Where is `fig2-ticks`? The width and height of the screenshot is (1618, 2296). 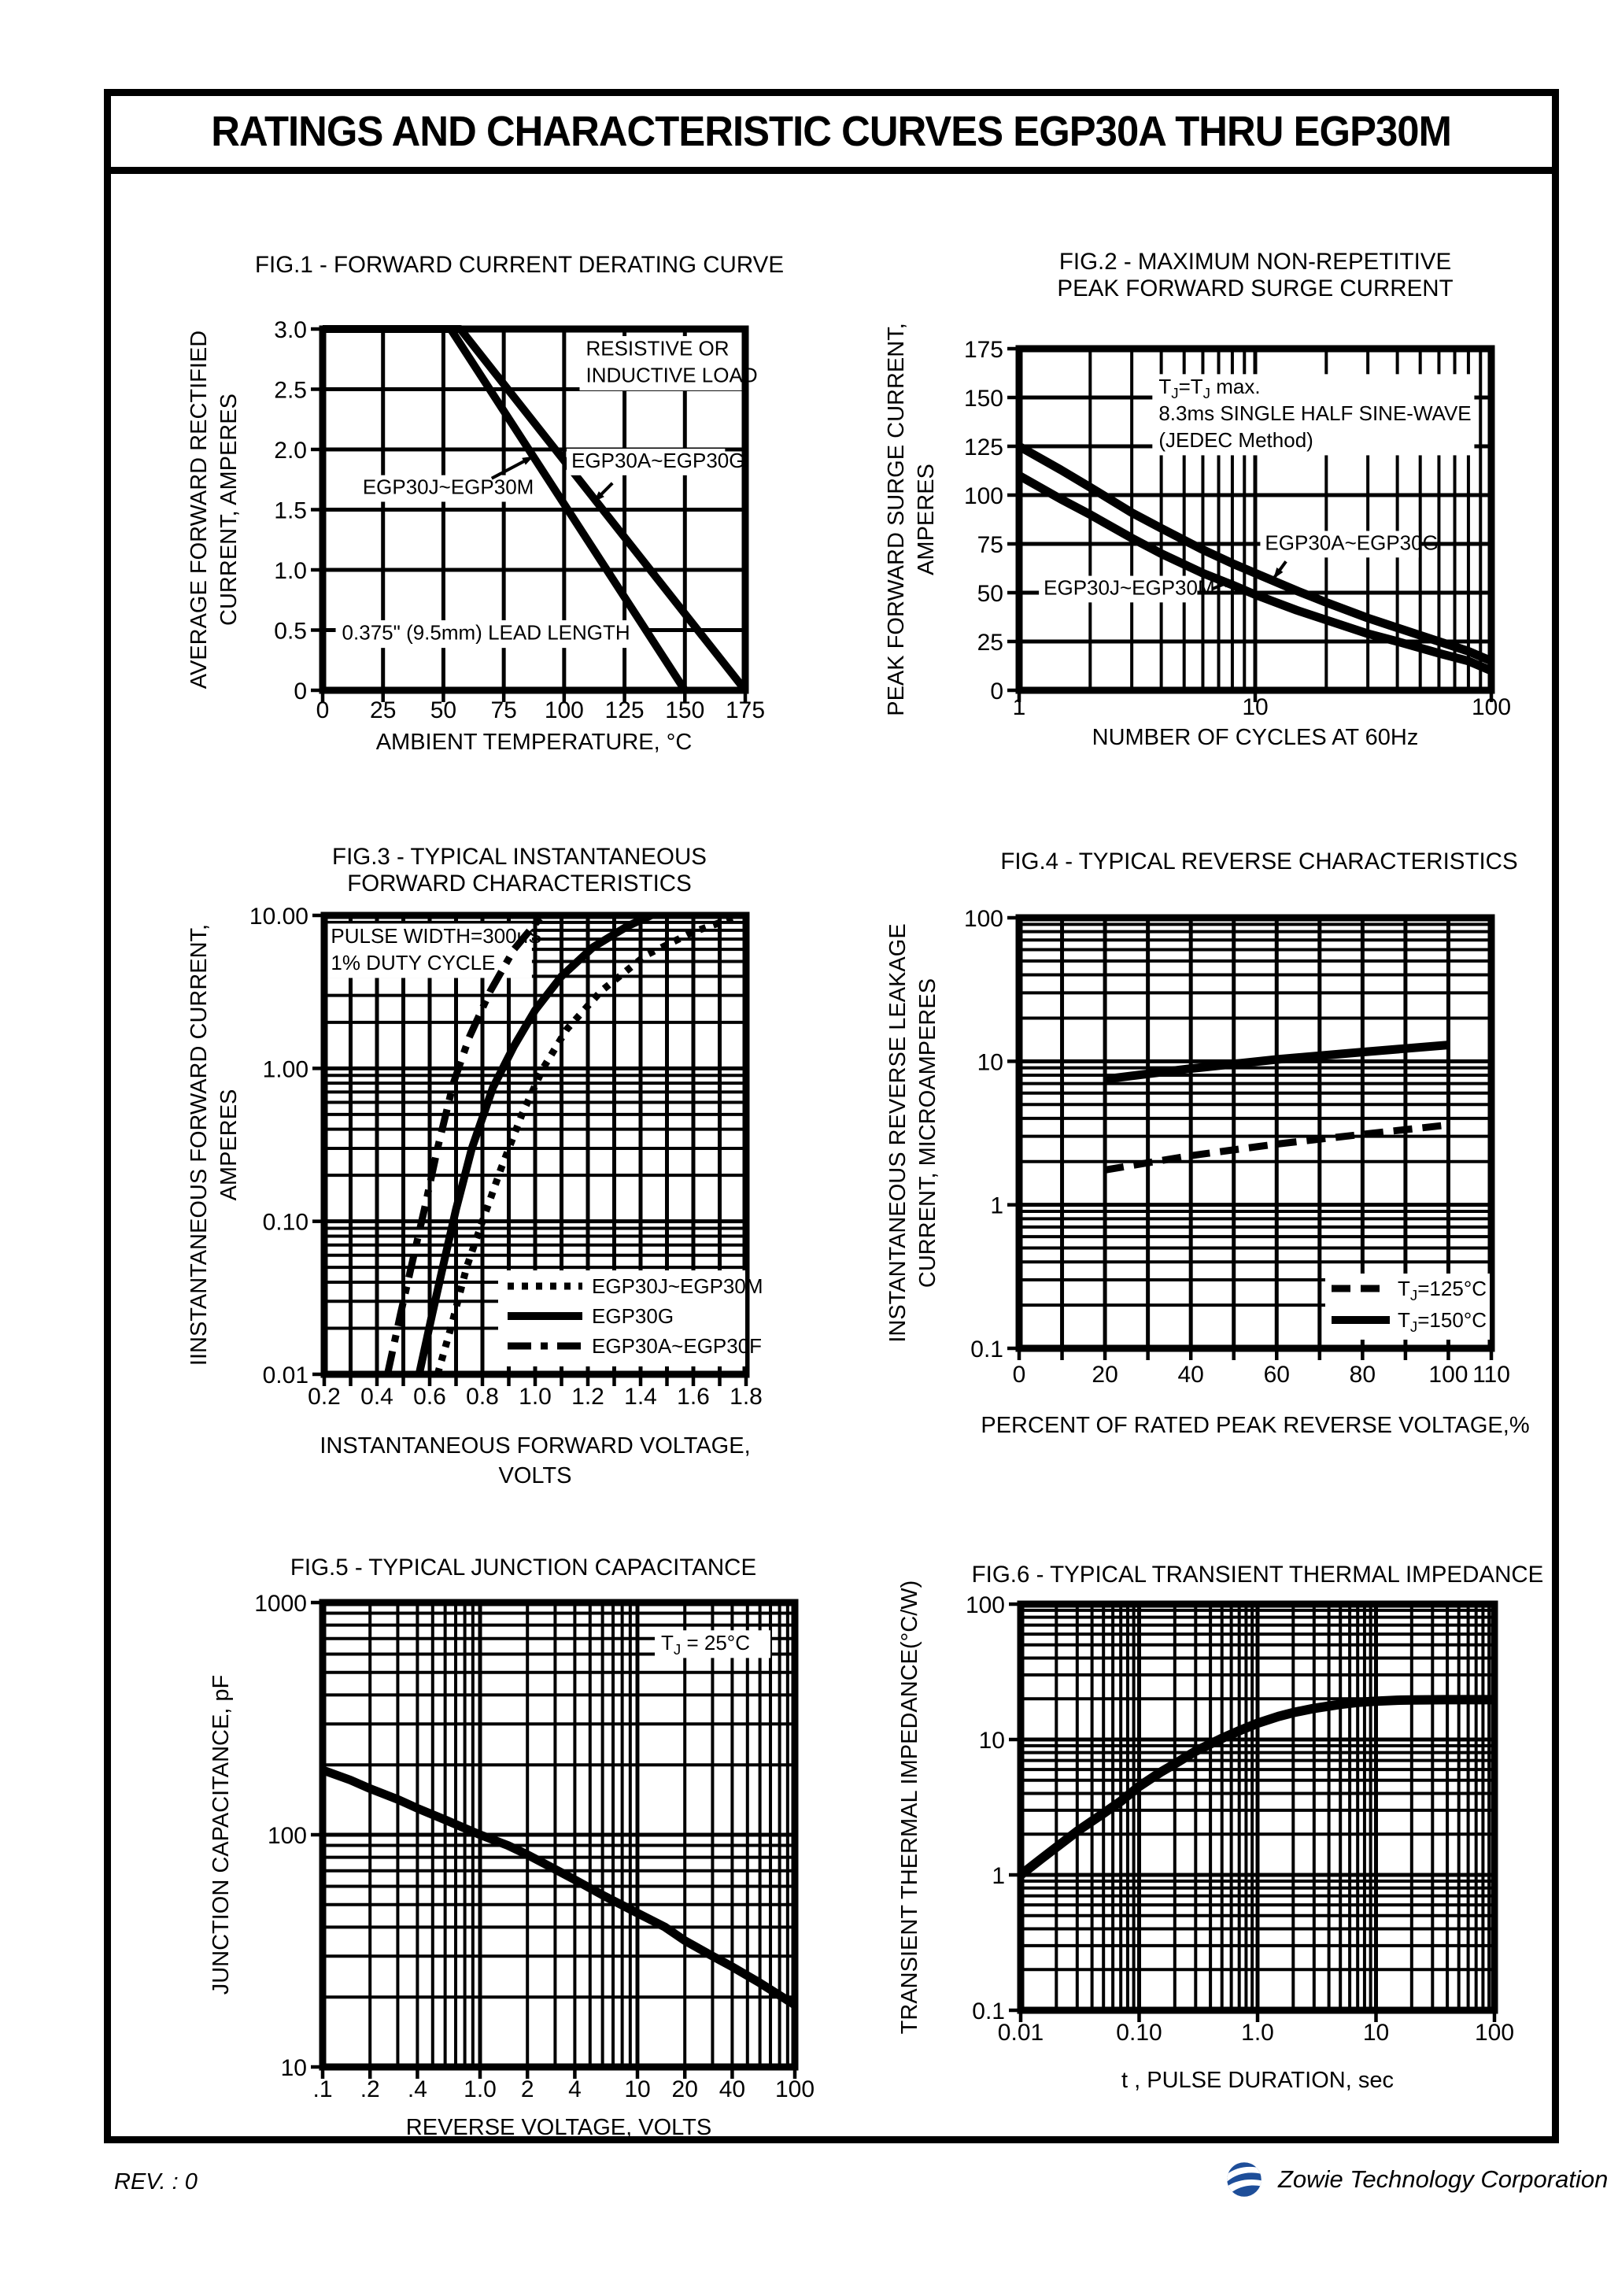 fig2-ticks is located at coordinates (1250, 524).